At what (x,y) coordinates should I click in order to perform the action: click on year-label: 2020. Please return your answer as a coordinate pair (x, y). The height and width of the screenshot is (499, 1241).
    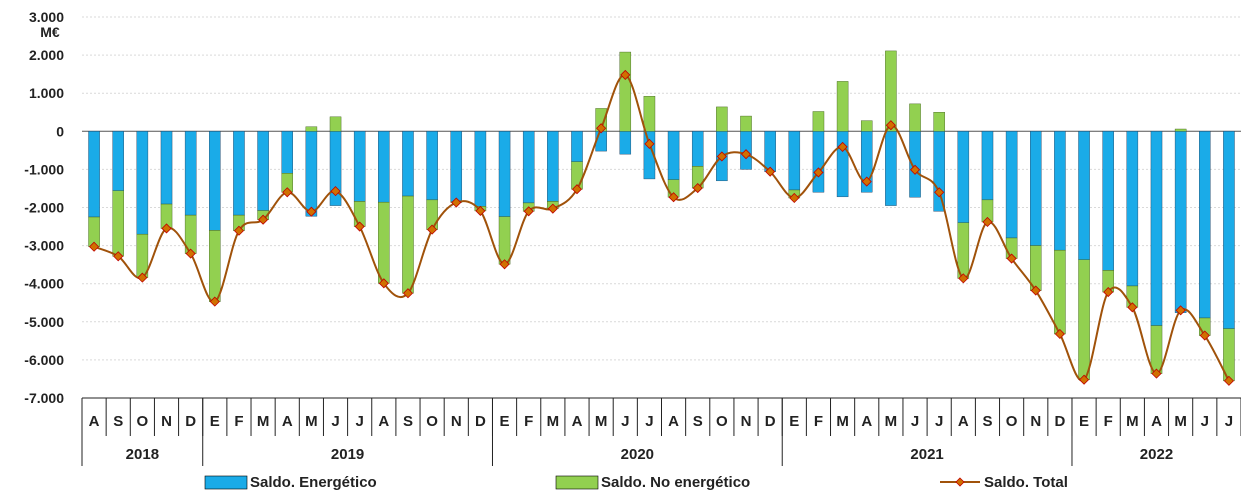
    Looking at the image, I should click on (637, 454).